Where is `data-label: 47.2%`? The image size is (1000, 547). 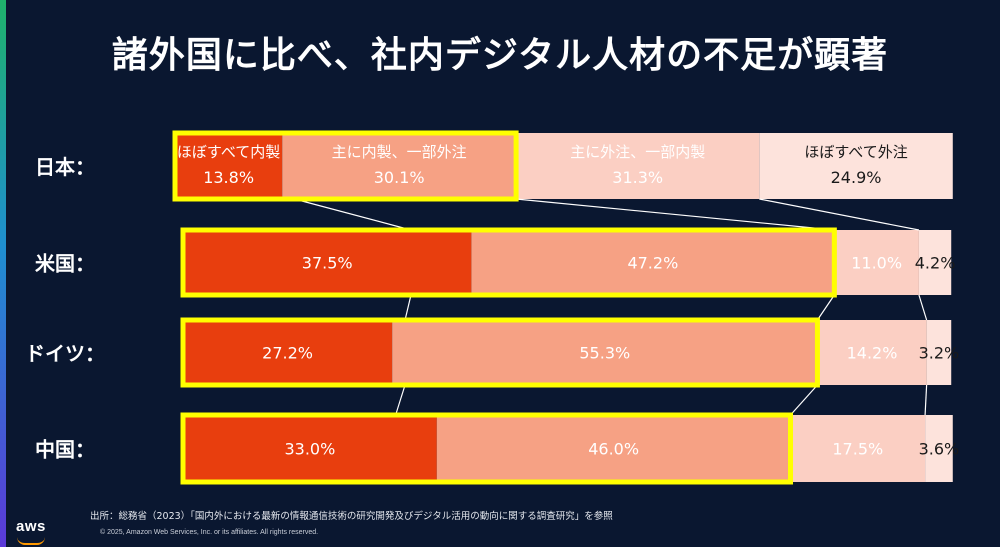
data-label: 47.2% is located at coordinates (652, 263).